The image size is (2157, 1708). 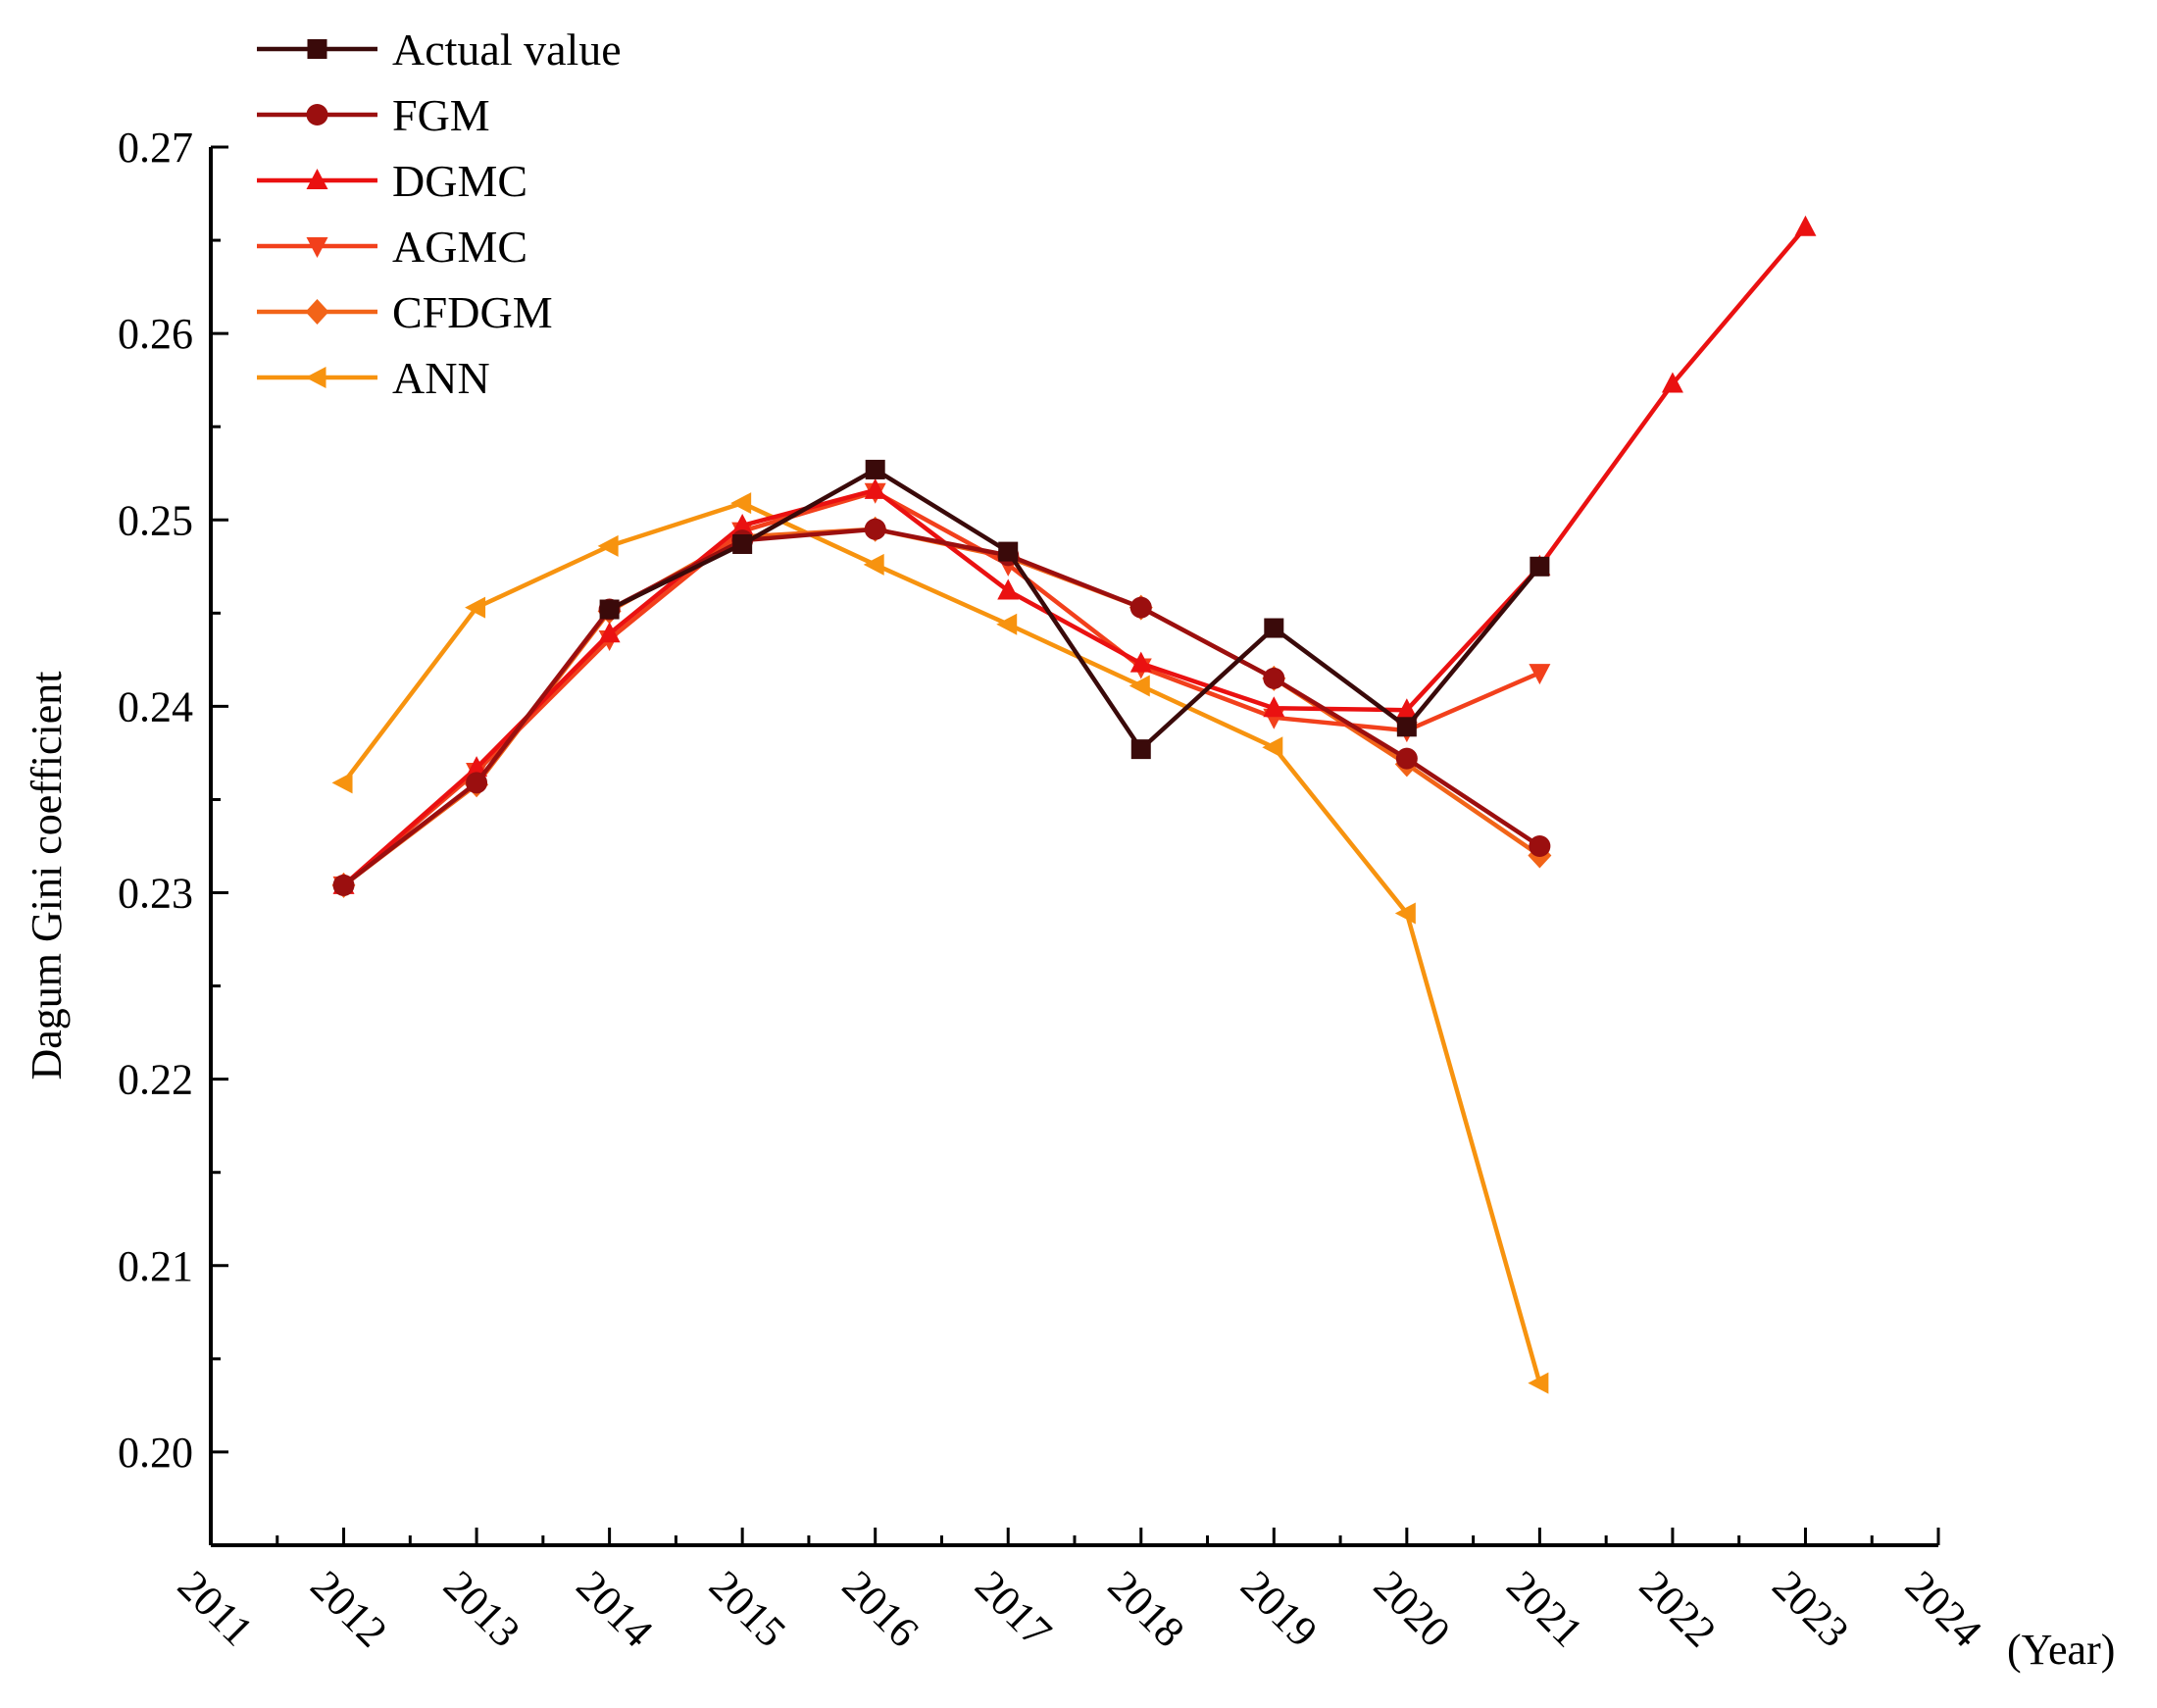 I want to click on y-tick-label: 0.23, so click(x=156, y=894).